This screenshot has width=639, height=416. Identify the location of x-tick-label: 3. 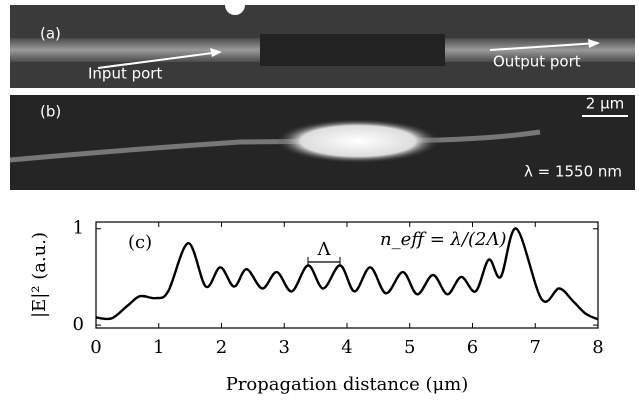
(284, 347).